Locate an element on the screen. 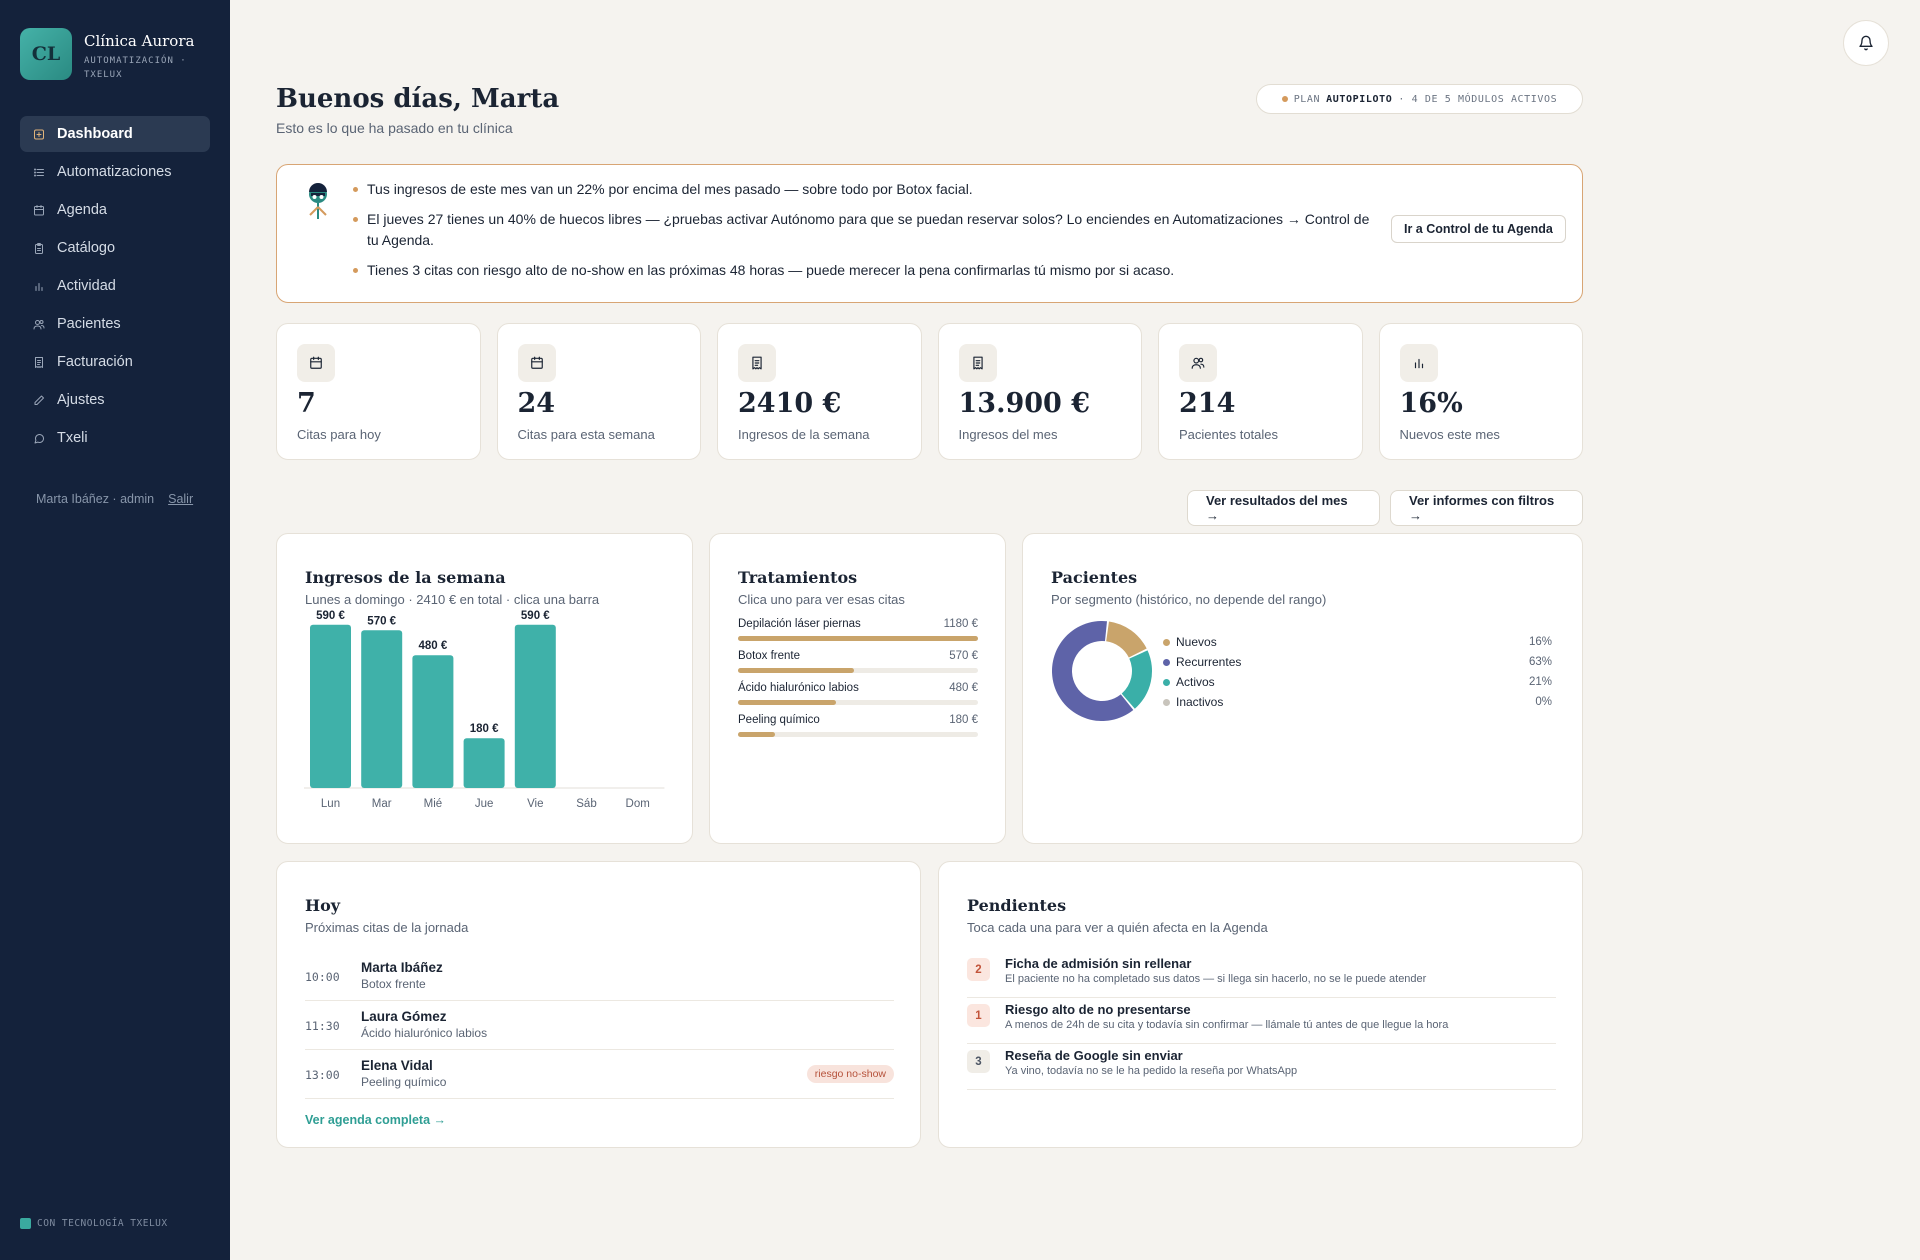 Image resolution: width=1920 pixels, height=1260 pixels. treatment-name: Depilación láser piernas is located at coordinates (799, 624).